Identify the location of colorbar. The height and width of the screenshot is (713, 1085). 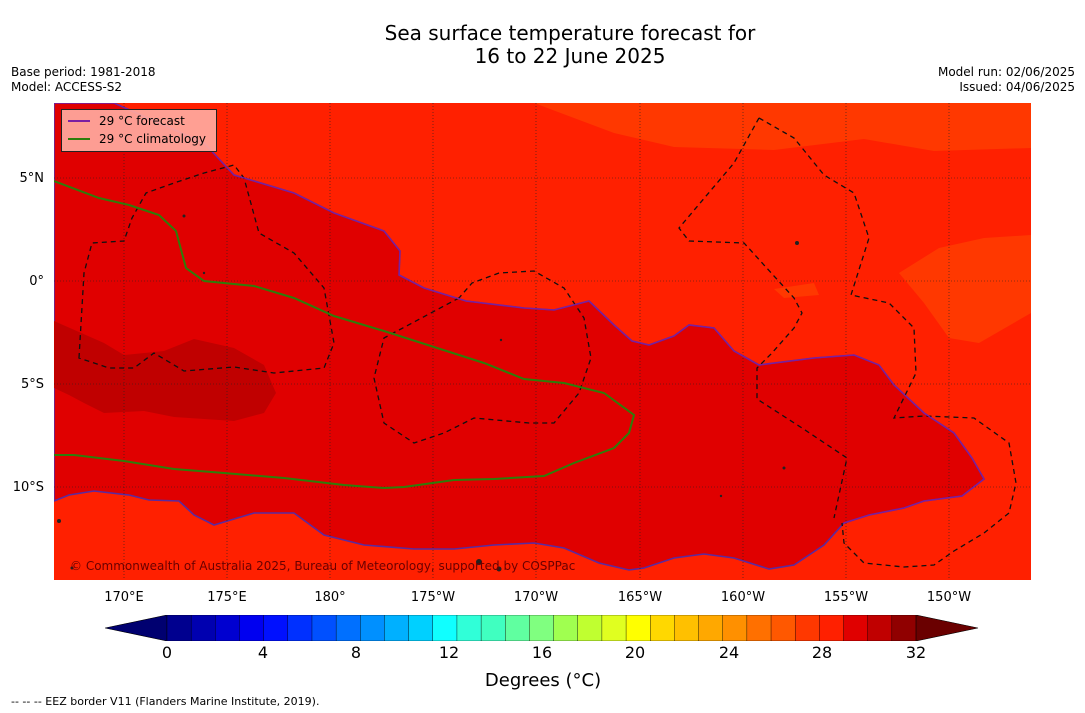
(542, 628).